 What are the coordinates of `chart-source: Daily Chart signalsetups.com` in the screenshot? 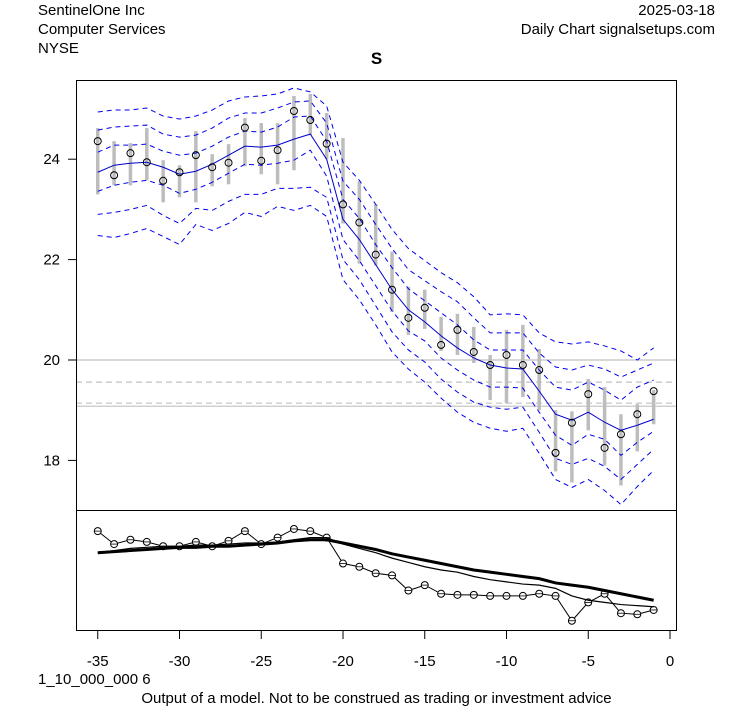 It's located at (617, 29).